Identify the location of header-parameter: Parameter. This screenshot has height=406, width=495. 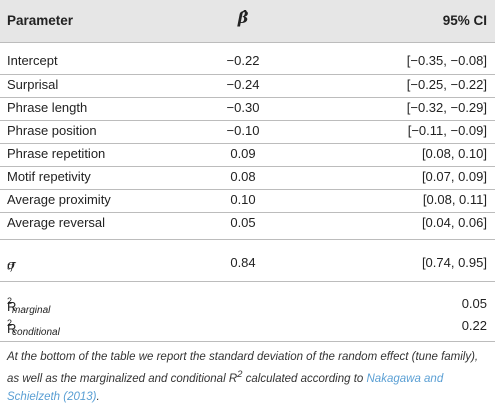
(40, 20).